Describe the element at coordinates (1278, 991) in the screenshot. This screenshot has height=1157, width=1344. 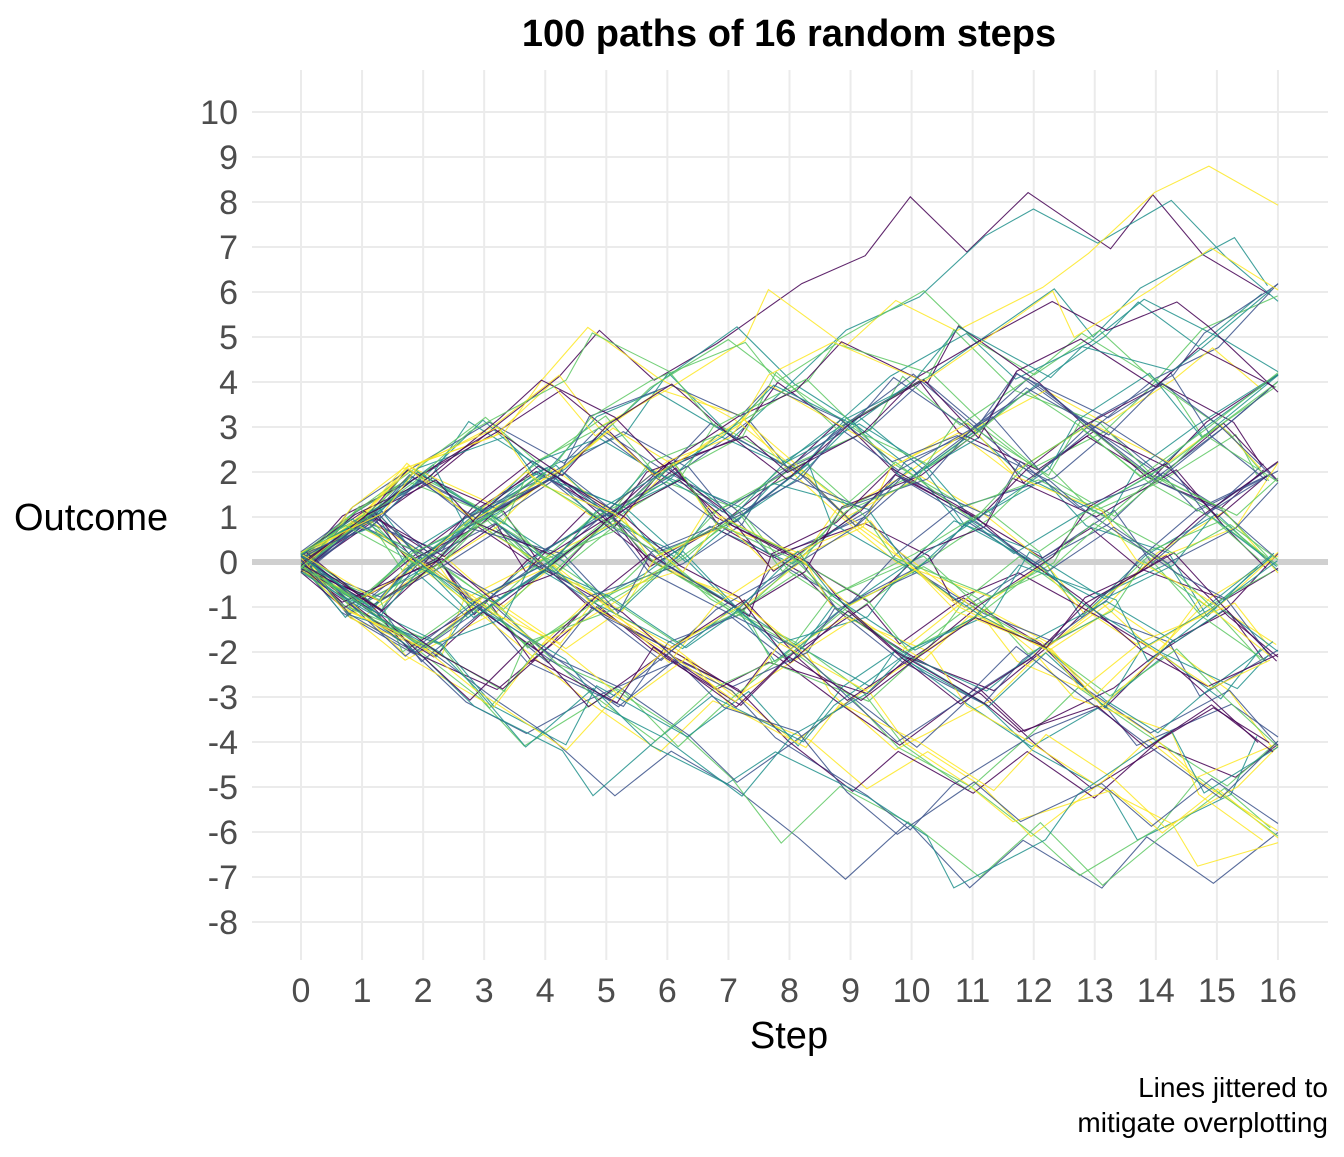
I see `x-tick-label: 16` at that location.